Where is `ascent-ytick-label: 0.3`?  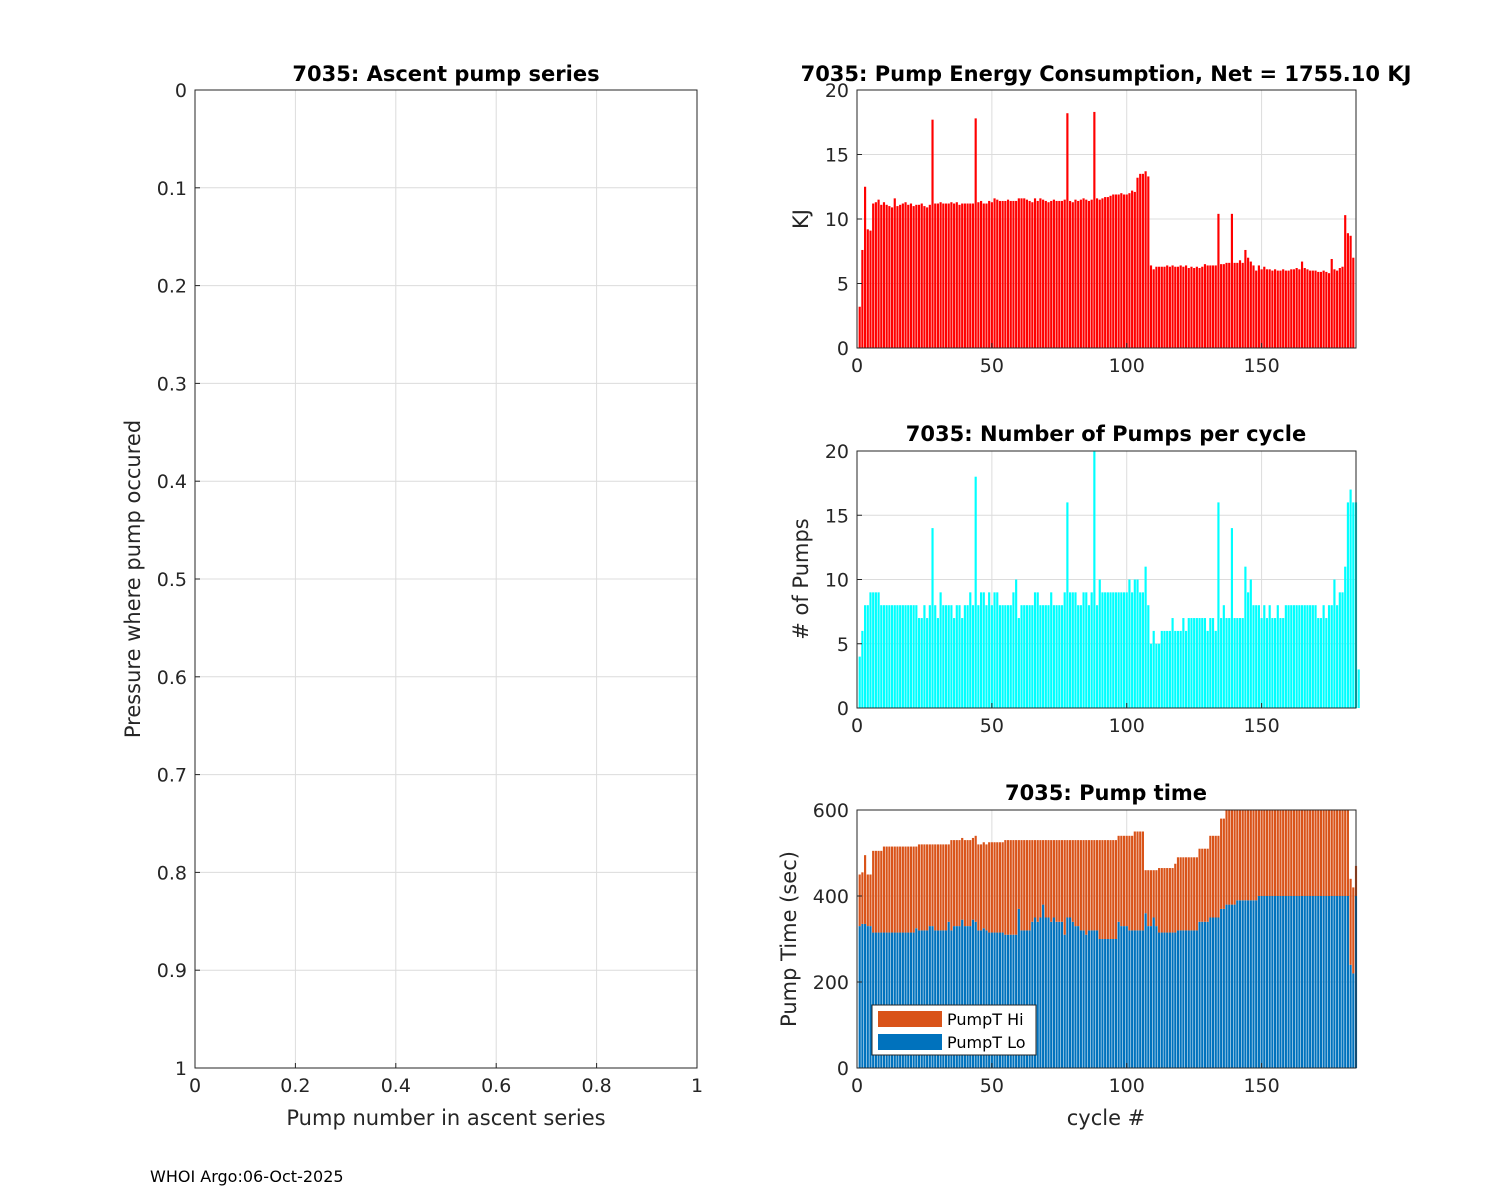
ascent-ytick-label: 0.3 is located at coordinates (172, 384).